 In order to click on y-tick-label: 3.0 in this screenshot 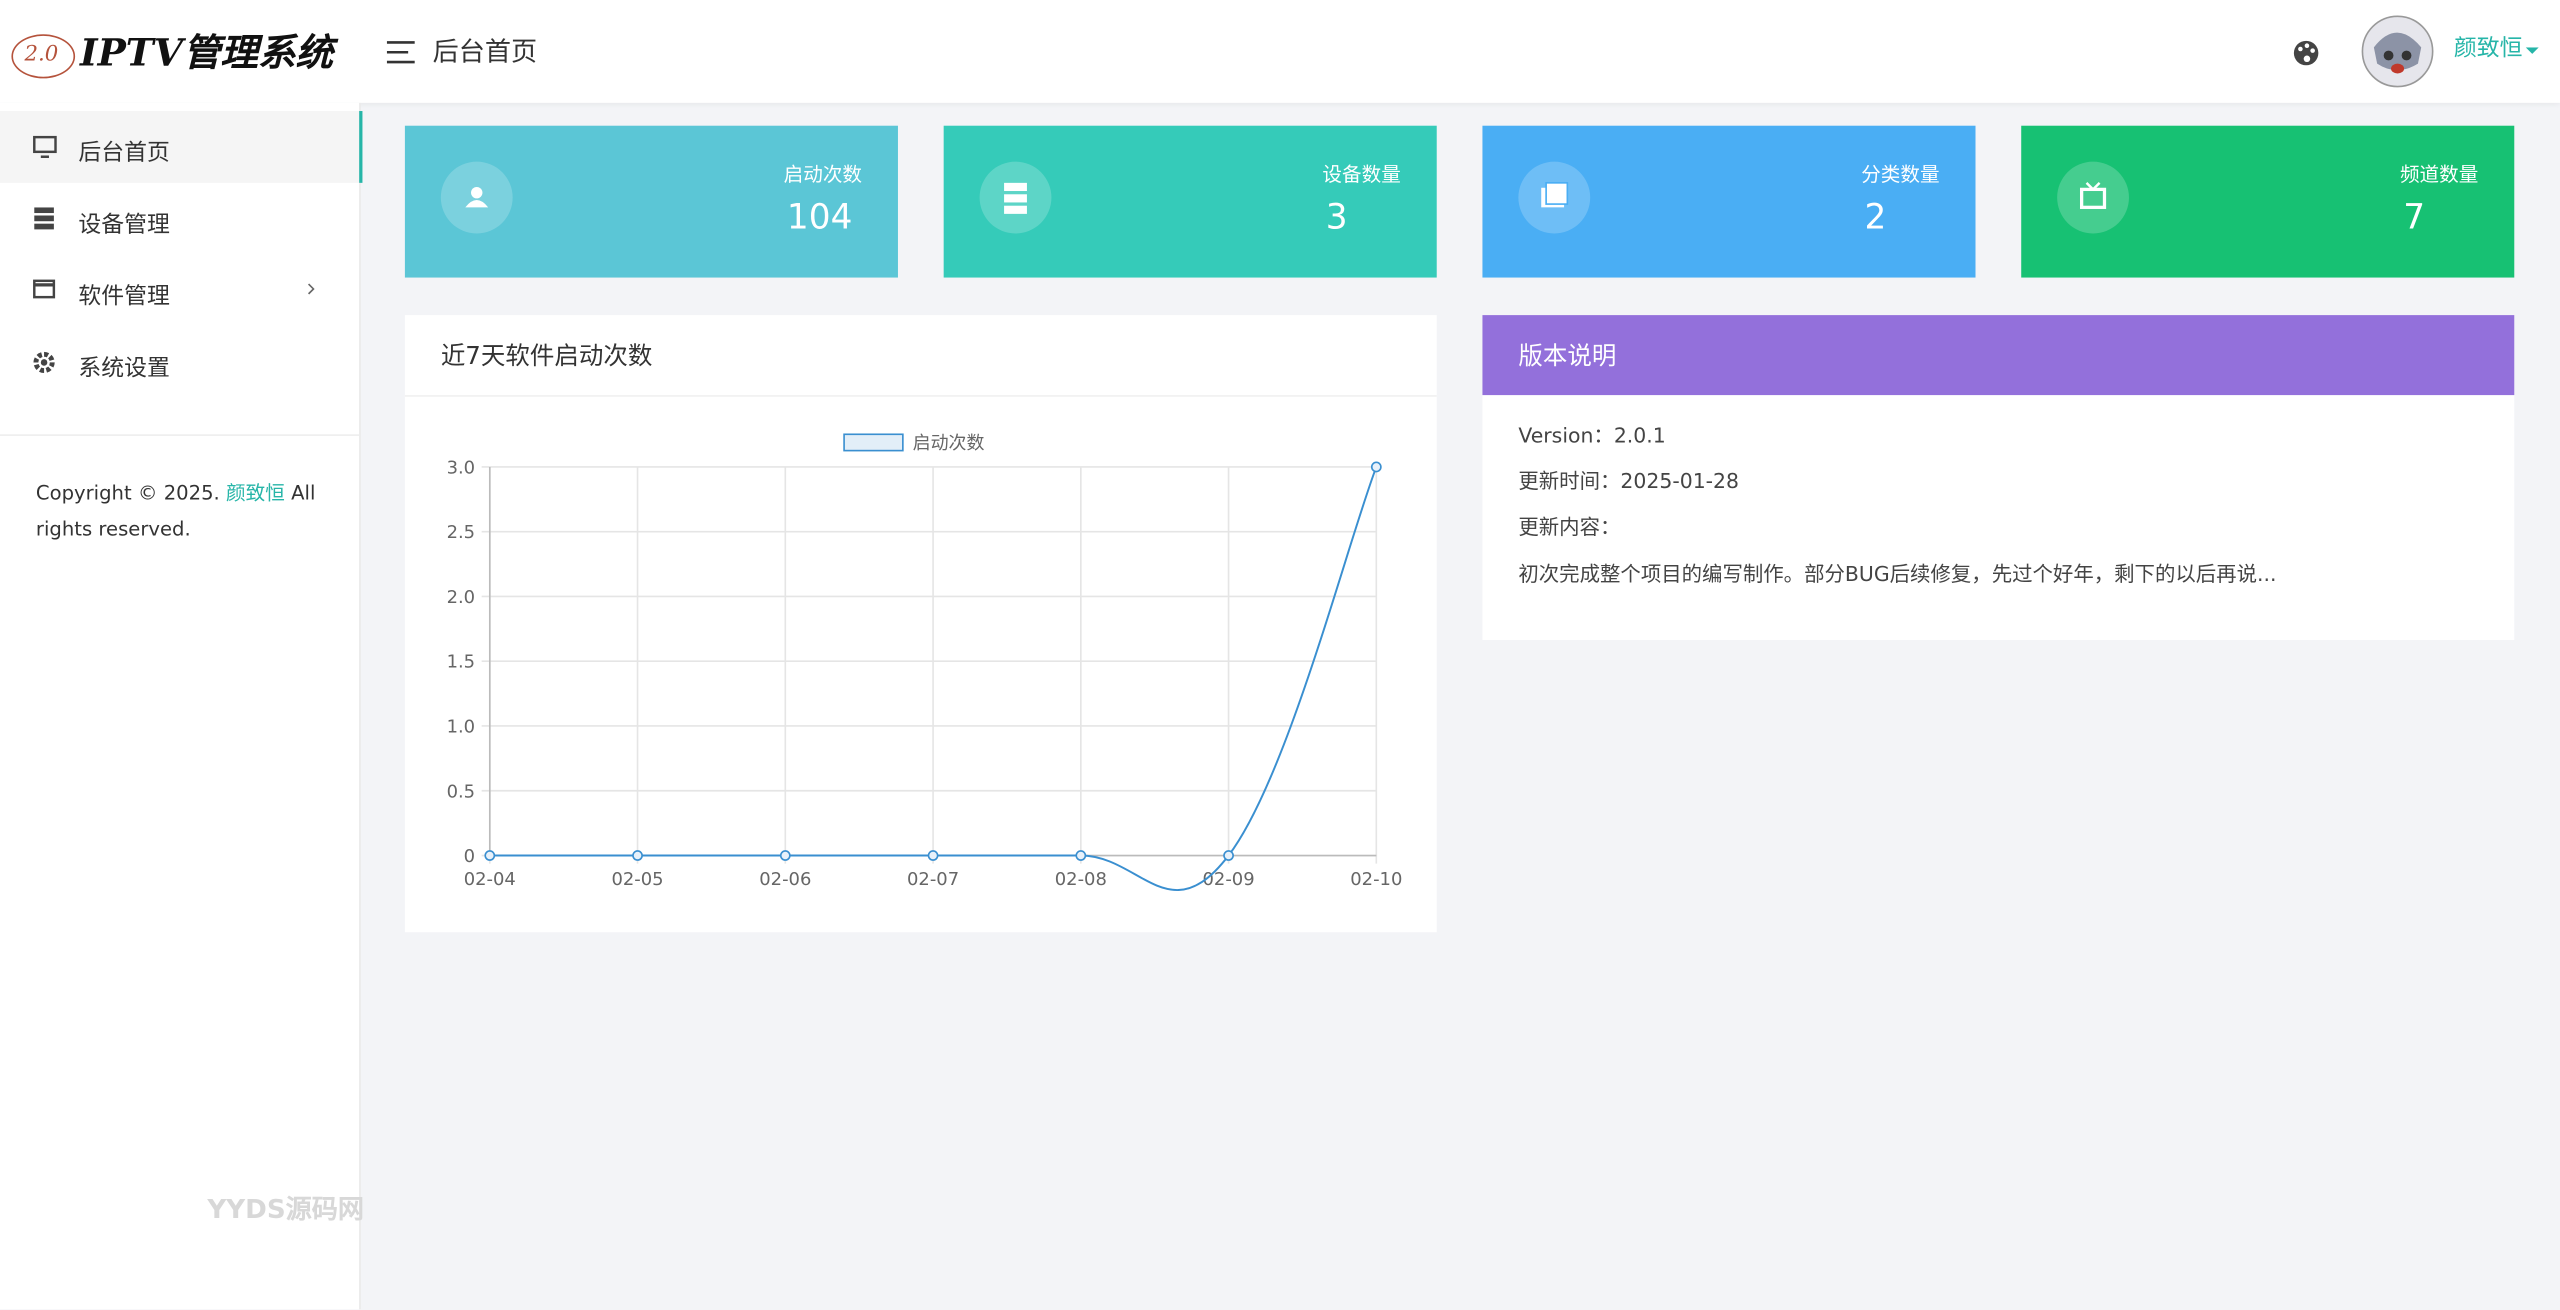, I will do `click(461, 467)`.